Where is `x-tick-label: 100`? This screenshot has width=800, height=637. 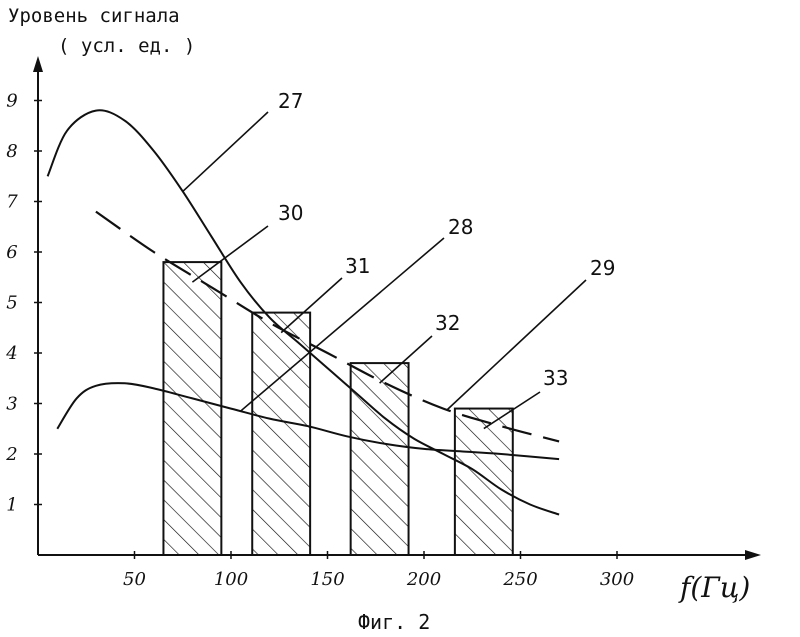
x-tick-label: 100 is located at coordinates (231, 579).